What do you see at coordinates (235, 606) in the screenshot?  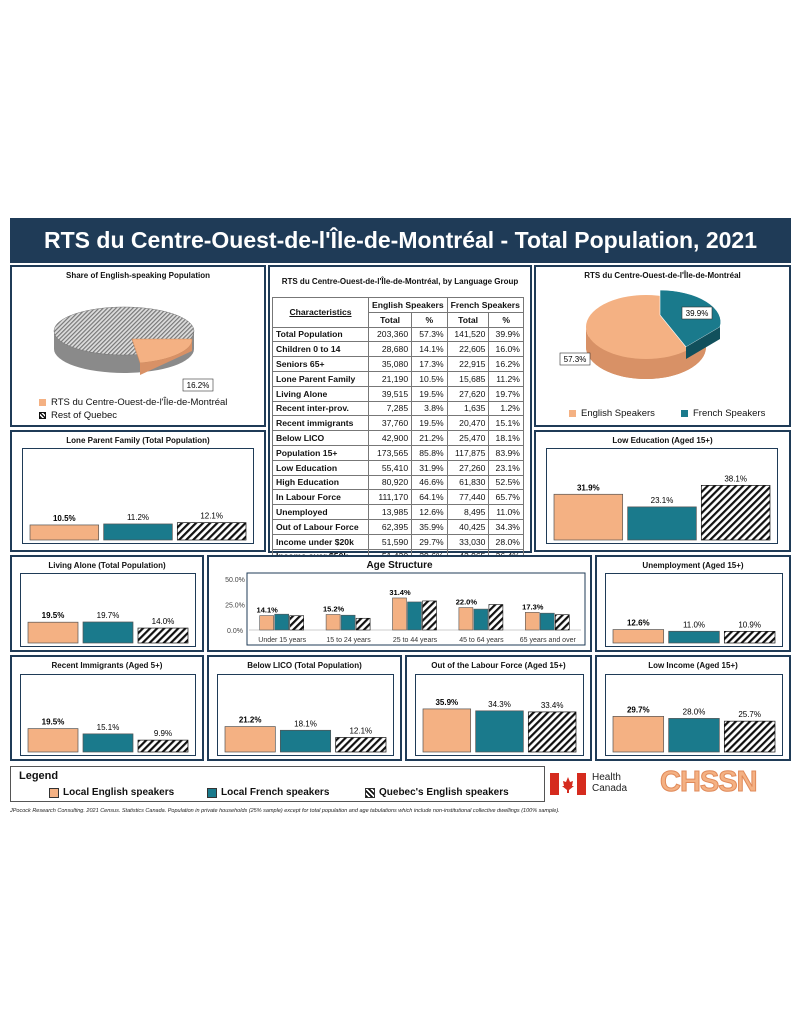 I see `age-ytick-label: 25.0%` at bounding box center [235, 606].